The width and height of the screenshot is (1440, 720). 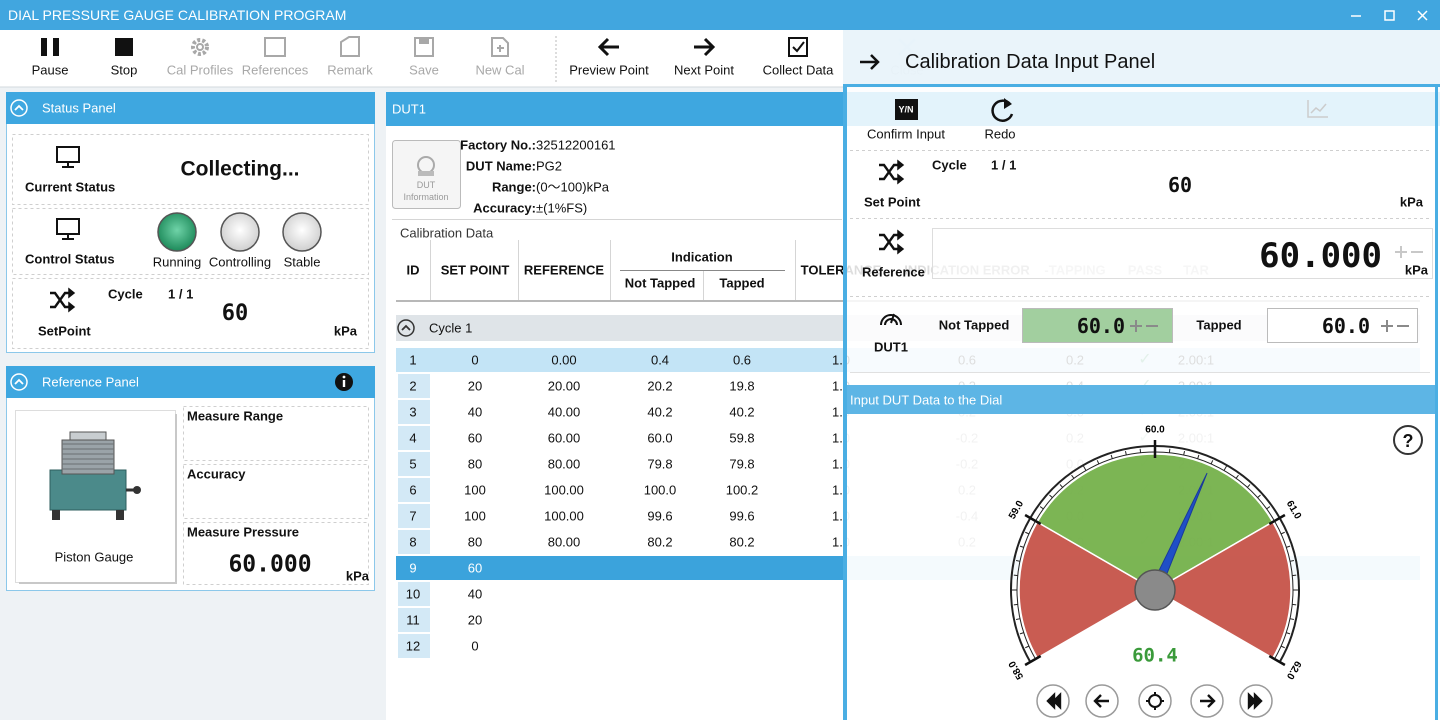 What do you see at coordinates (926, 400) in the screenshot?
I see `section-title: Input DUT Data to the Dial` at bounding box center [926, 400].